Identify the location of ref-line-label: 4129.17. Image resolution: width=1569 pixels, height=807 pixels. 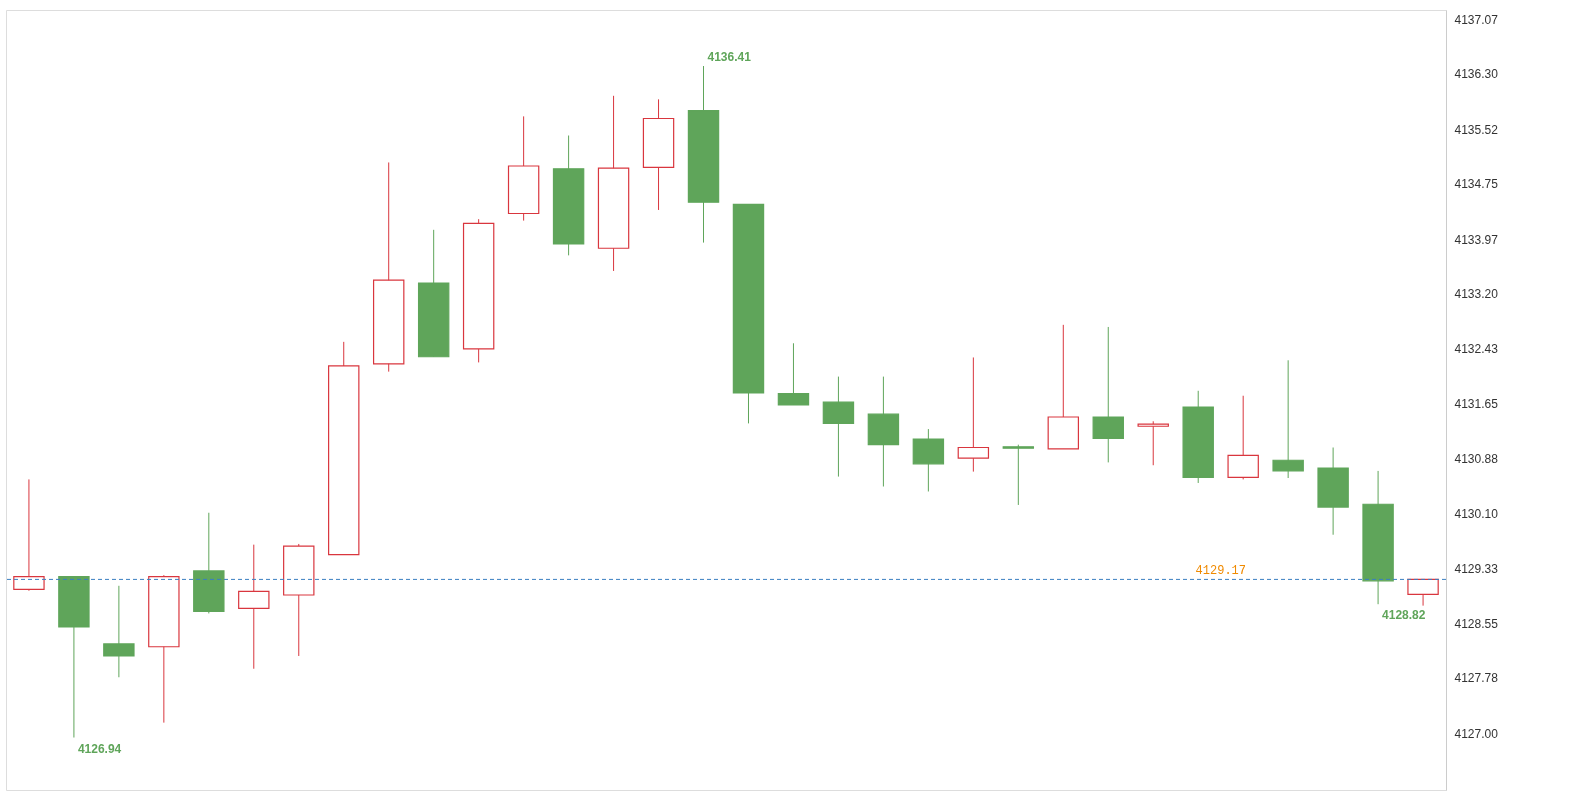
(1220, 571).